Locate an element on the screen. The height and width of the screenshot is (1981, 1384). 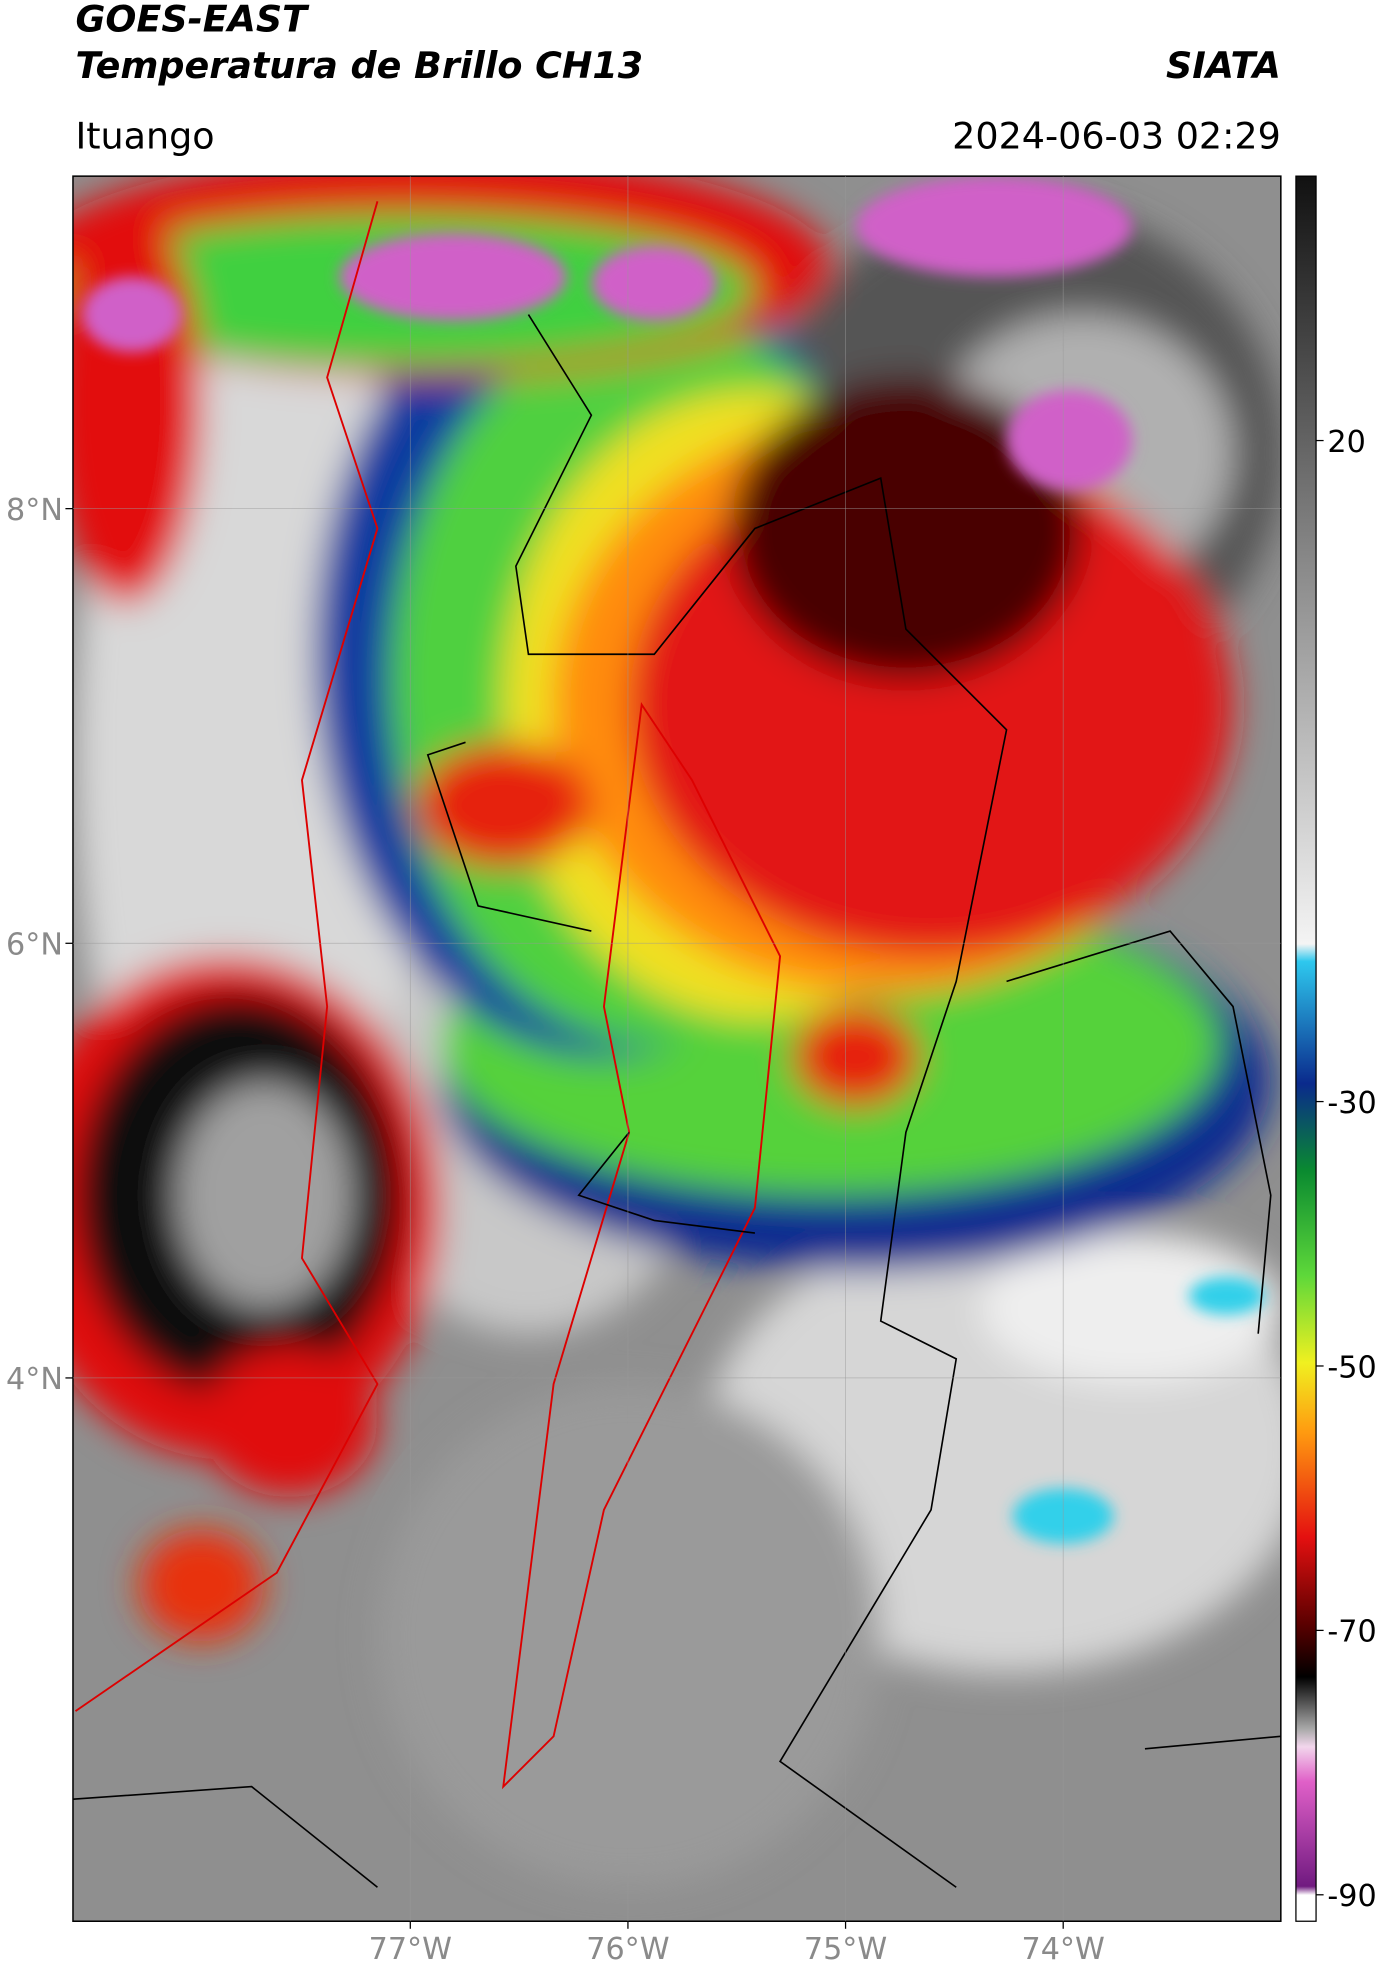
x-tick-label: 75°W is located at coordinates (845, 1949).